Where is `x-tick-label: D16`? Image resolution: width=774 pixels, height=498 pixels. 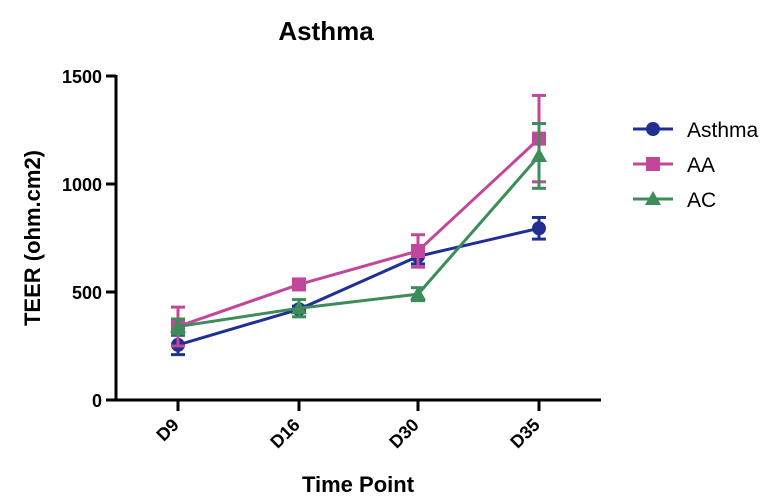 x-tick-label: D16 is located at coordinates (284, 433).